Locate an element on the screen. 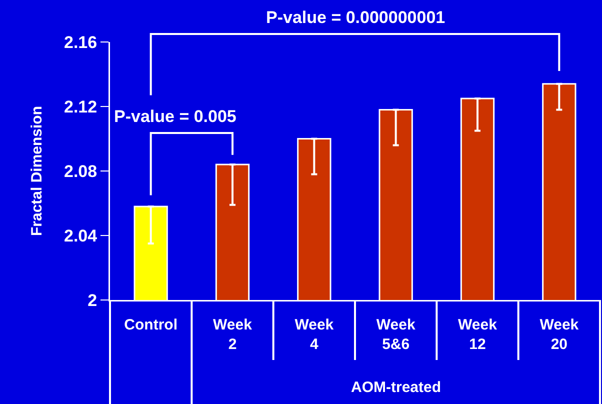  y-tick-label: 2.12 is located at coordinates (81, 106).